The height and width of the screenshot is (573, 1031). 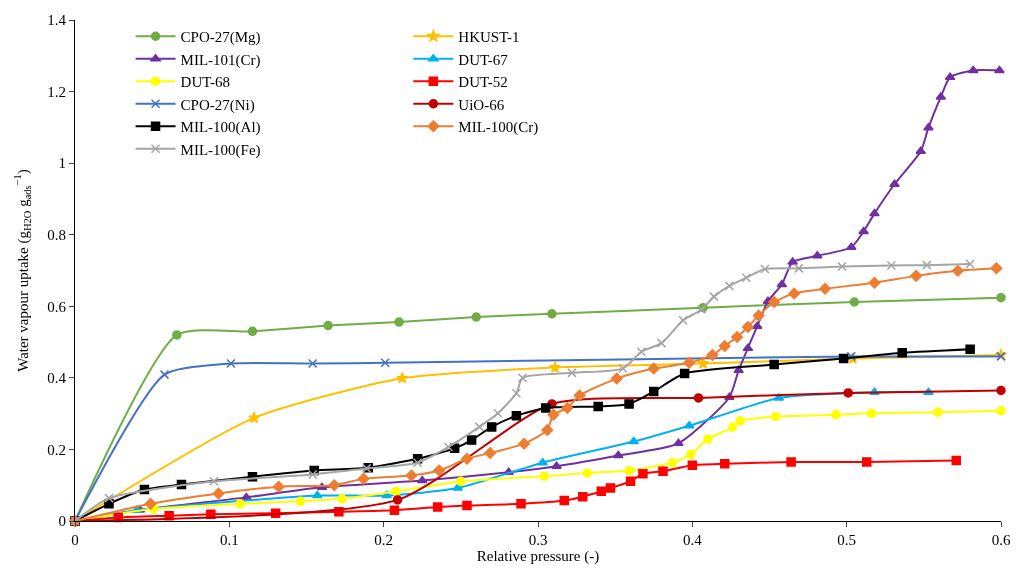 I want to click on x-tick-label: 0.5, so click(x=847, y=540).